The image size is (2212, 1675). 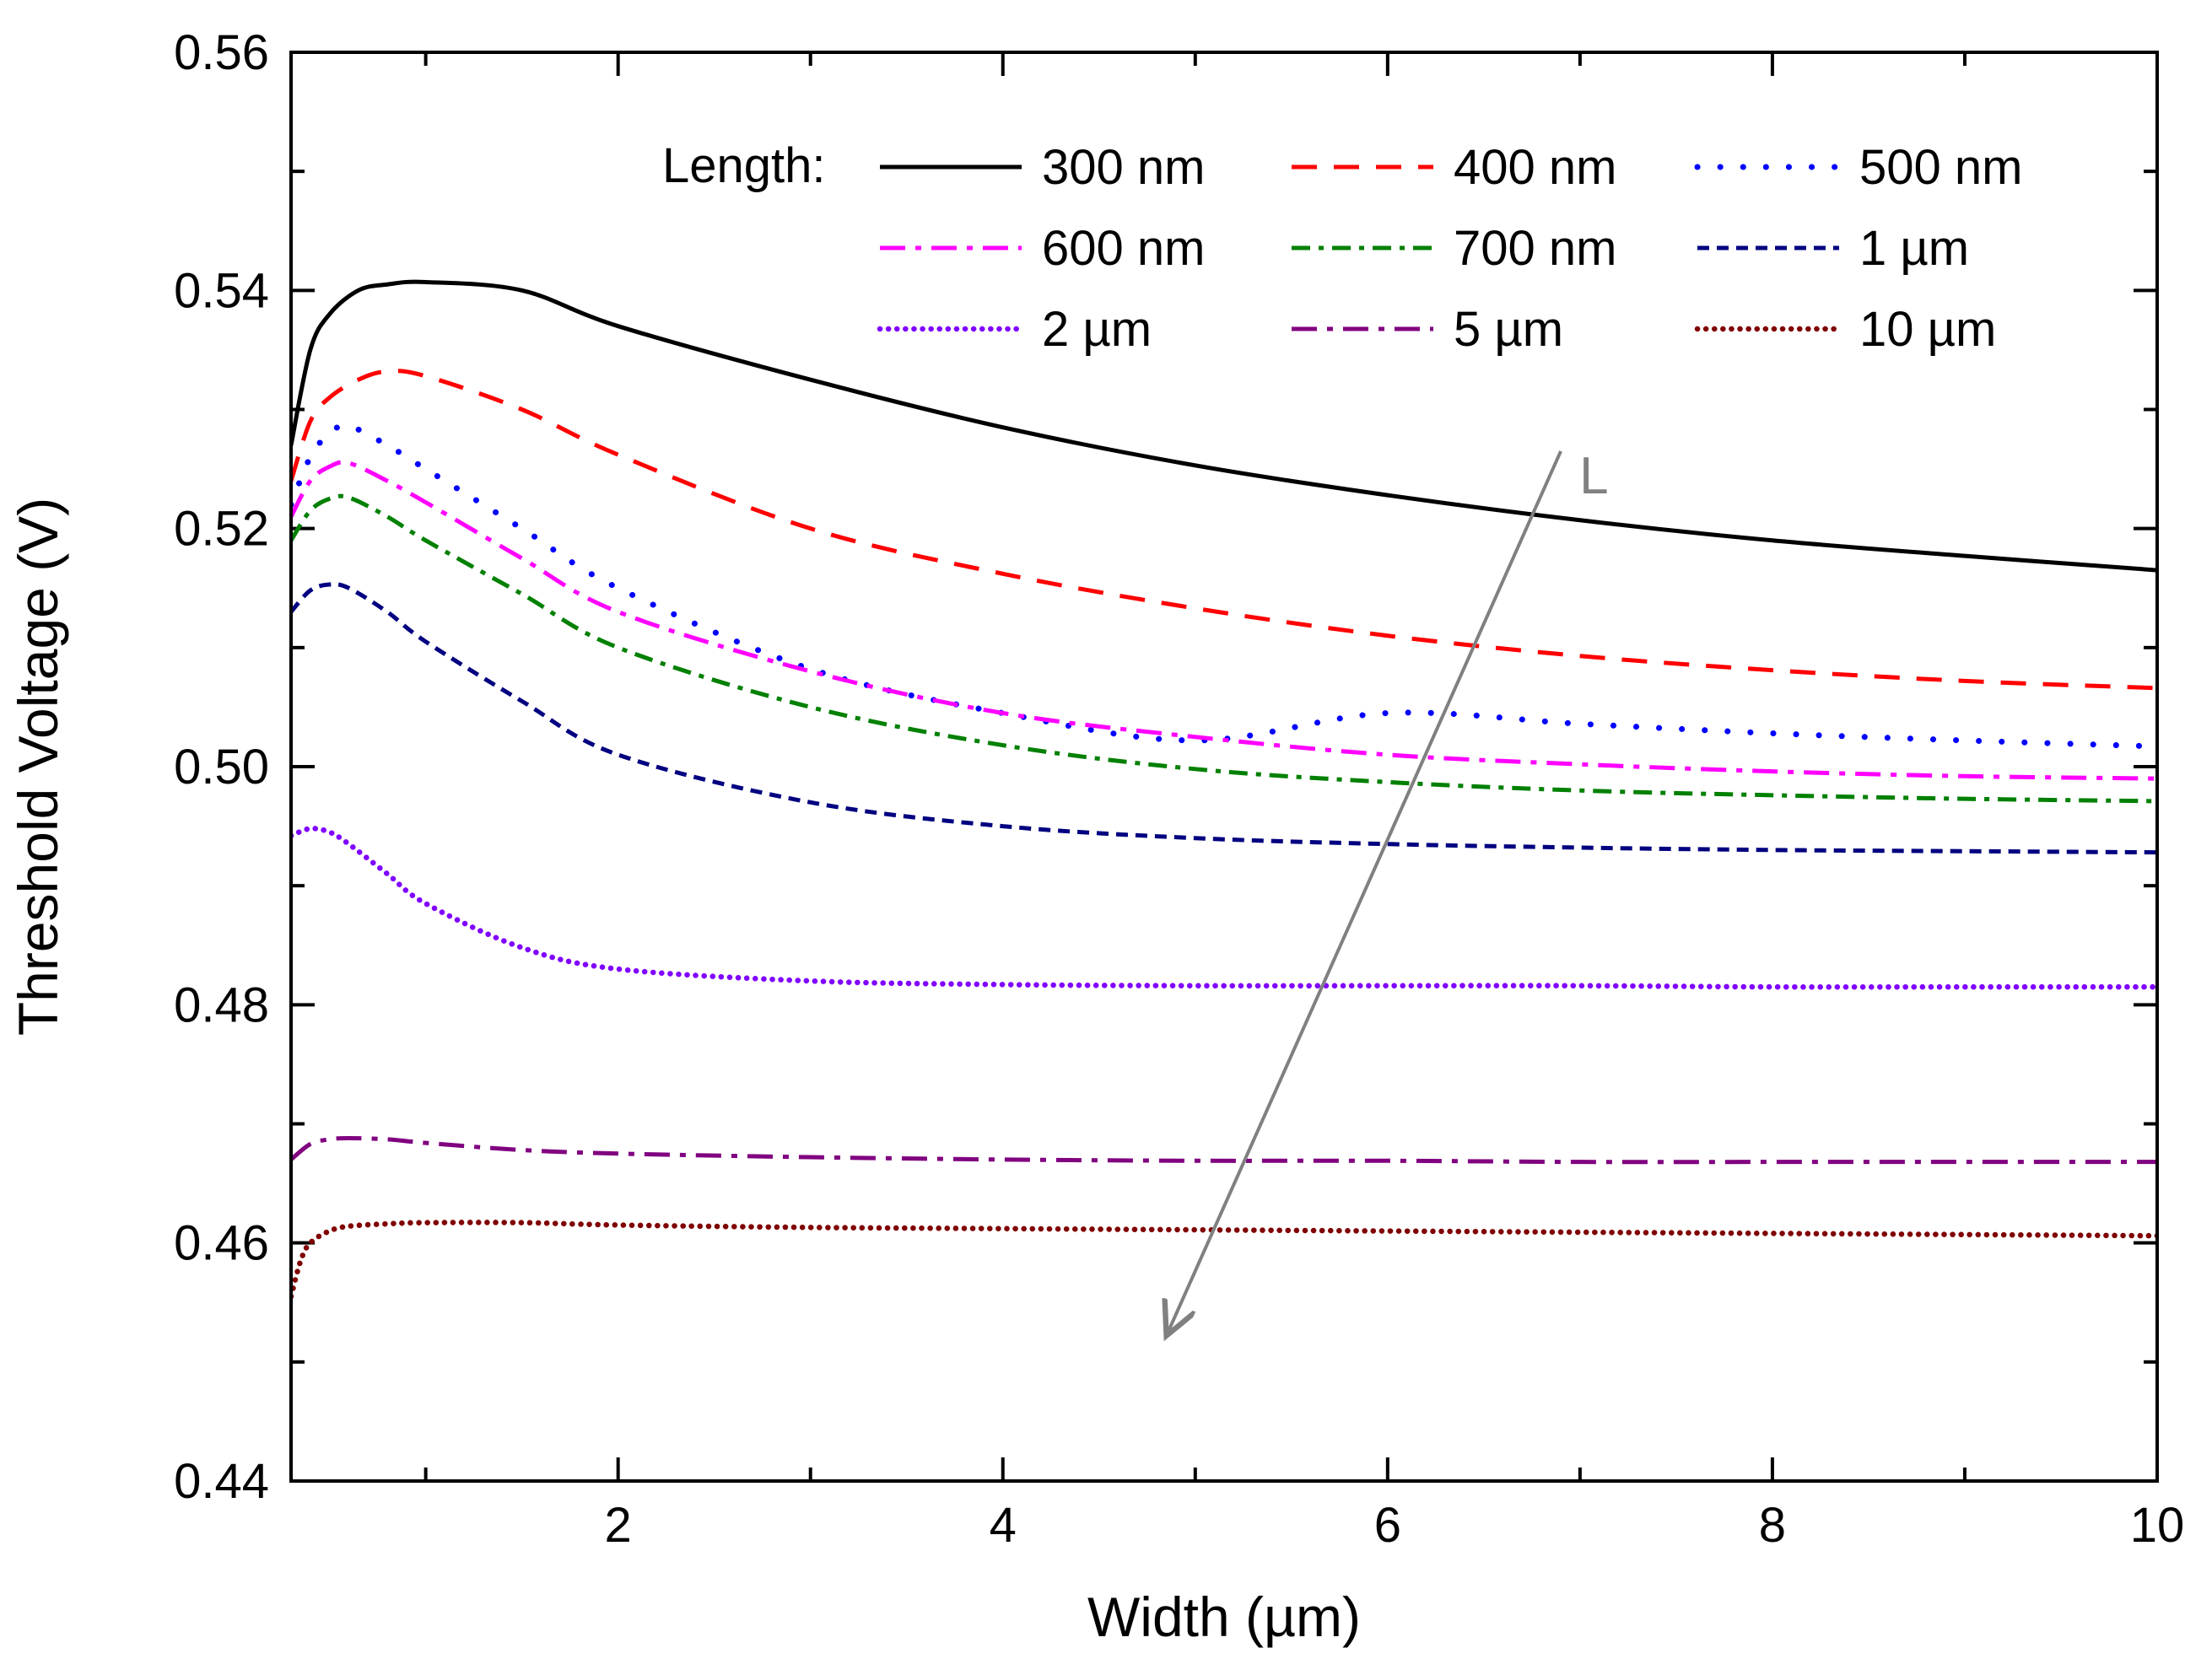 I want to click on series-line-1-um, so click(x=1224, y=718).